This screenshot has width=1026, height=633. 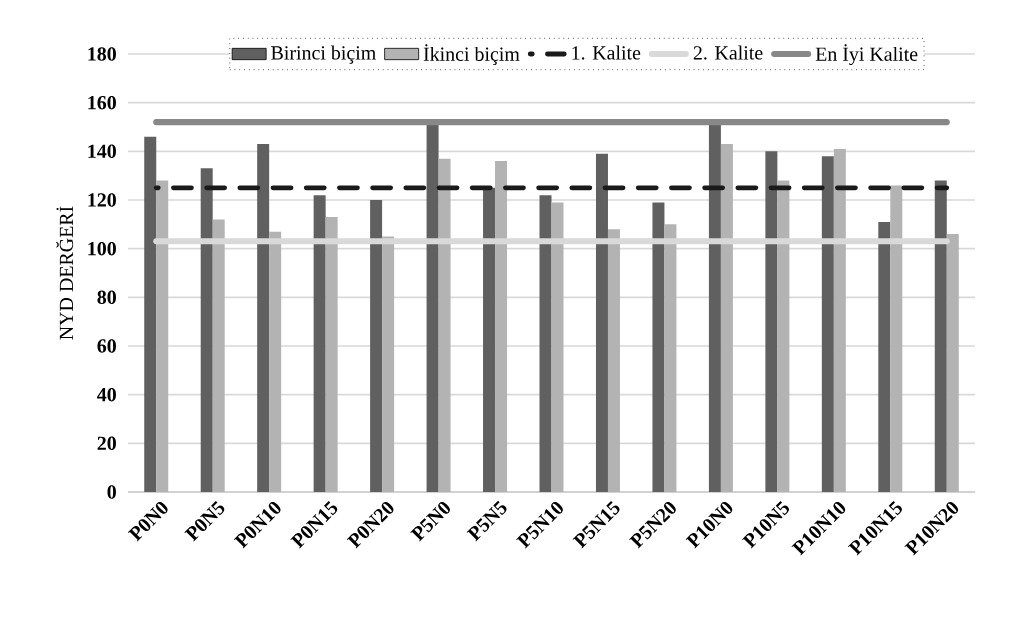 I want to click on y-tick-label: 60, so click(x=106, y=346).